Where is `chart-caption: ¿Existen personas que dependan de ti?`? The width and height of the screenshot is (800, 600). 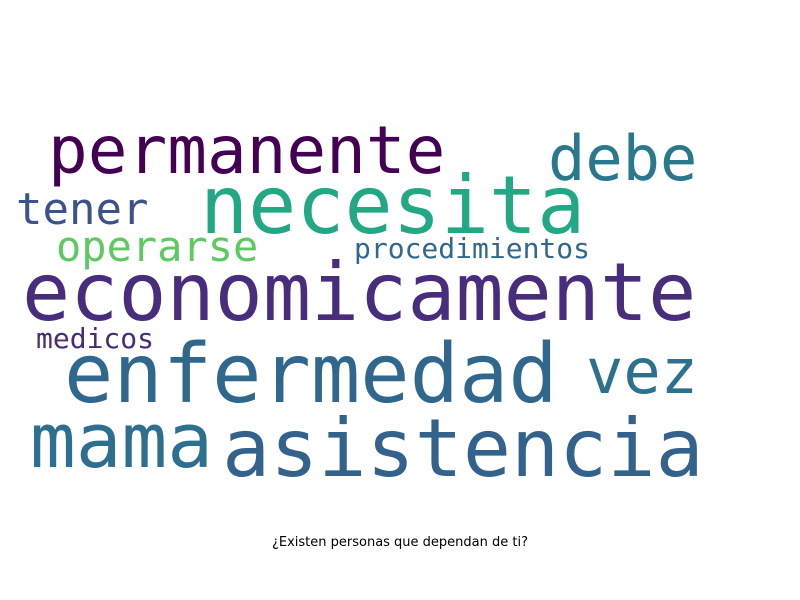 chart-caption: ¿Existen personas que dependan de ti? is located at coordinates (400, 542).